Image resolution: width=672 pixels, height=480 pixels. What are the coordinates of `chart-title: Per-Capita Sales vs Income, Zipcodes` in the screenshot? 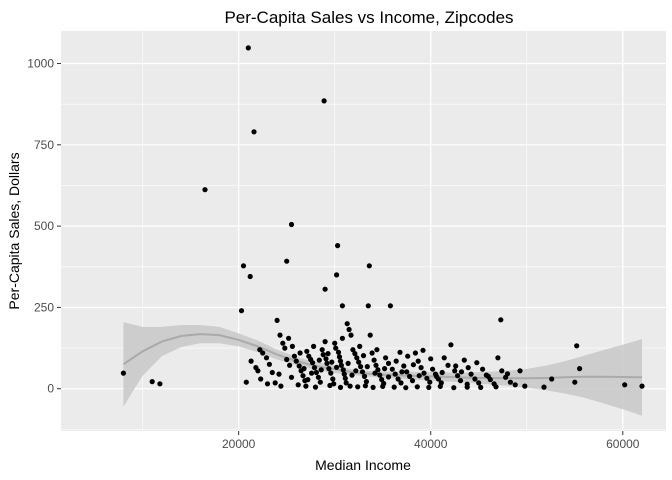 It's located at (368, 17).